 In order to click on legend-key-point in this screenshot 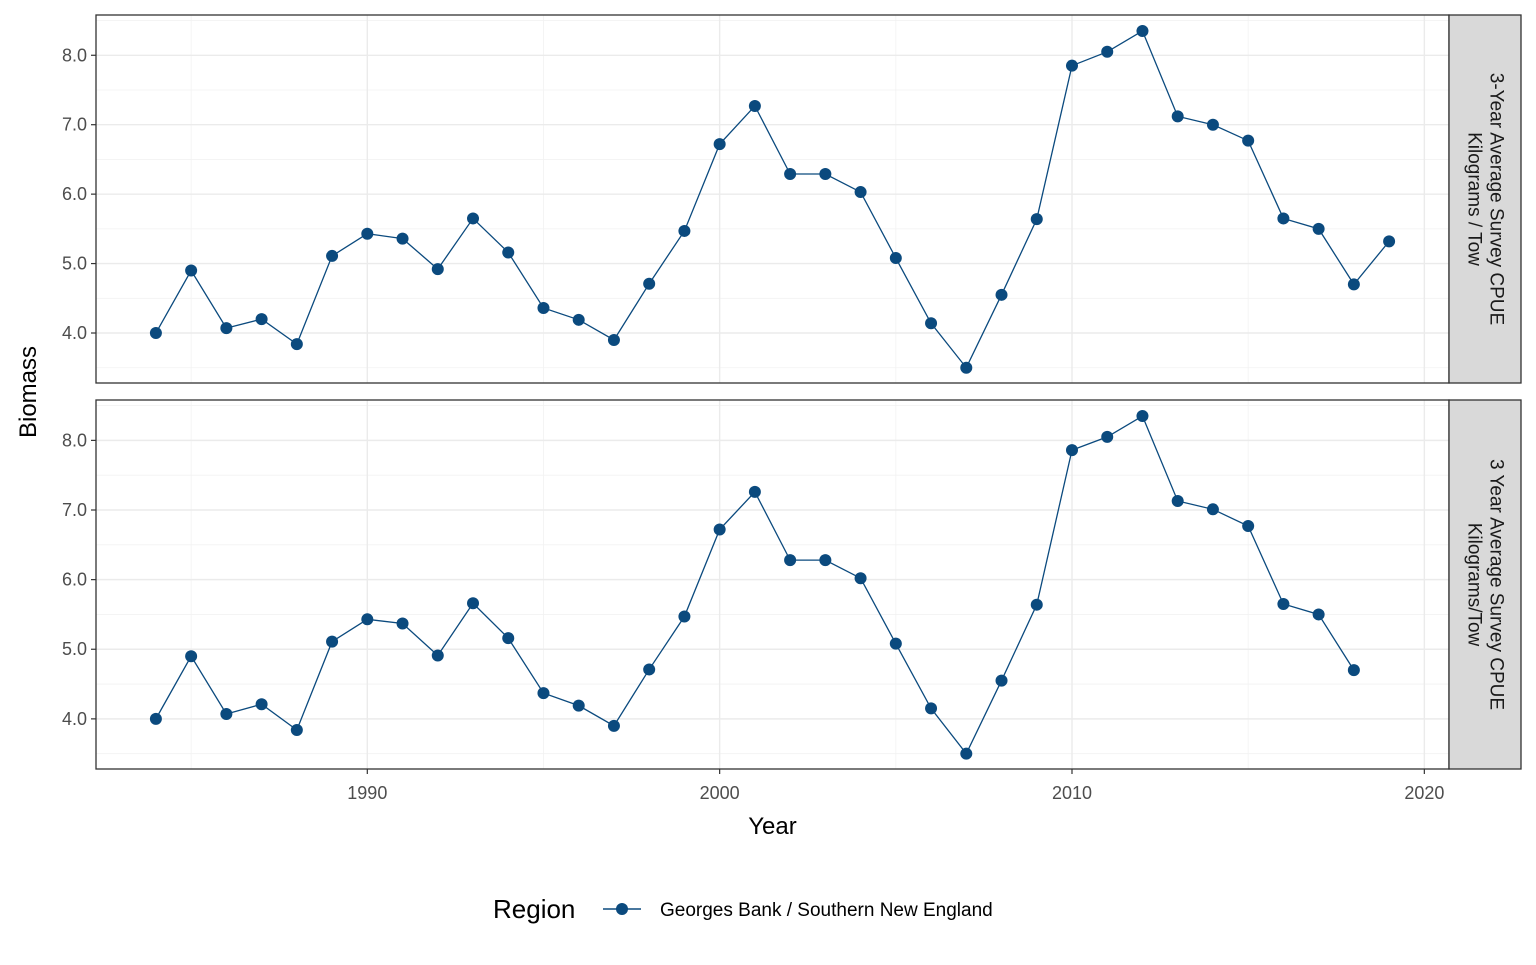, I will do `click(622, 909)`.